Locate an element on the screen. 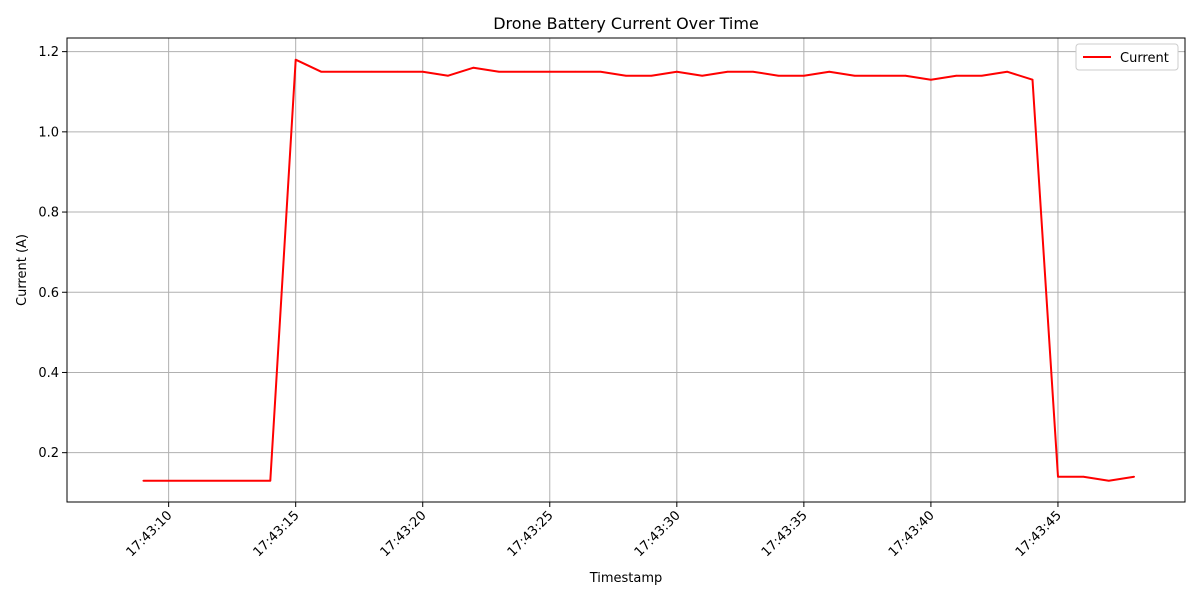  y-tick-label: 0.4 is located at coordinates (48, 373).